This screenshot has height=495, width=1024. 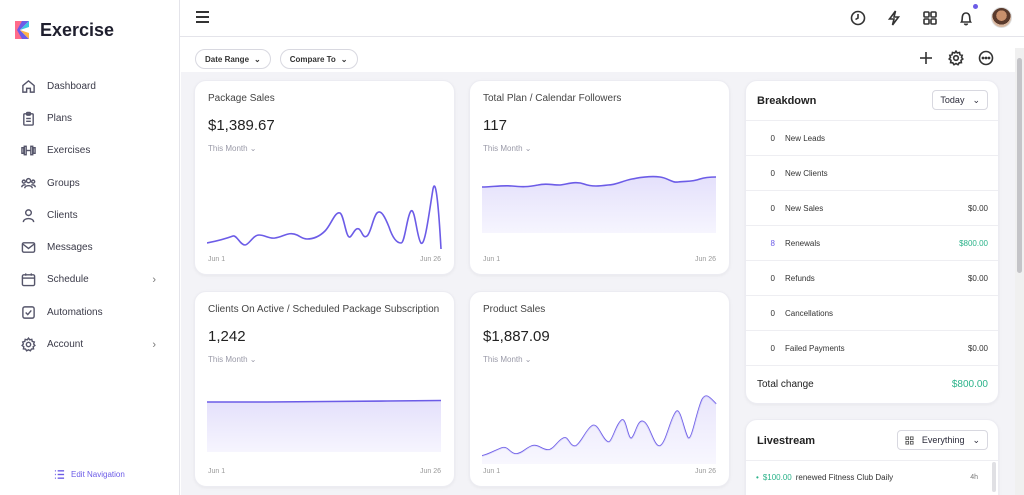 I want to click on total-amount: $800.00, so click(x=969, y=384).